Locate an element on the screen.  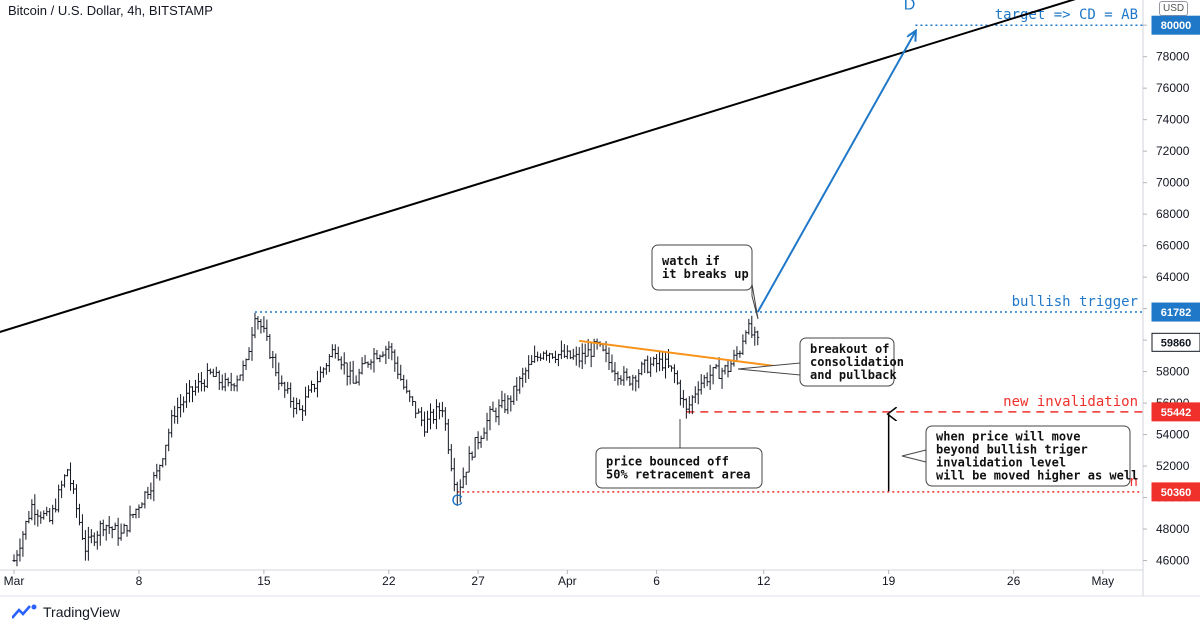
callout-text-line: will be moved higher as well is located at coordinates (1037, 476).